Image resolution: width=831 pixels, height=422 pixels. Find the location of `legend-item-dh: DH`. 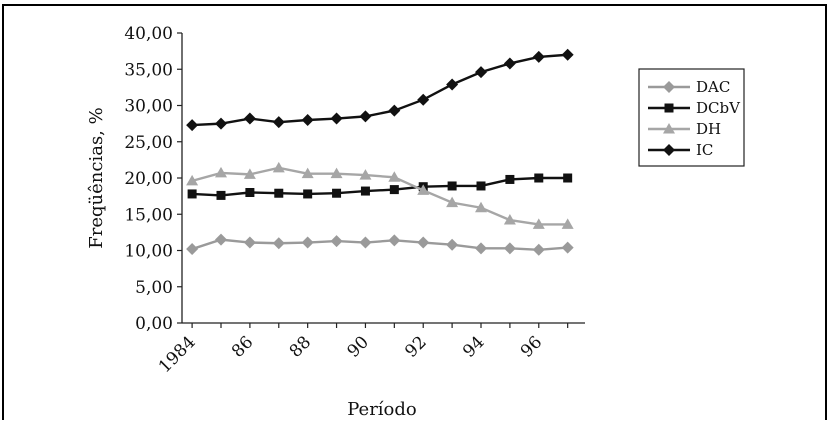

legend-item-dh: DH is located at coordinates (684, 129).